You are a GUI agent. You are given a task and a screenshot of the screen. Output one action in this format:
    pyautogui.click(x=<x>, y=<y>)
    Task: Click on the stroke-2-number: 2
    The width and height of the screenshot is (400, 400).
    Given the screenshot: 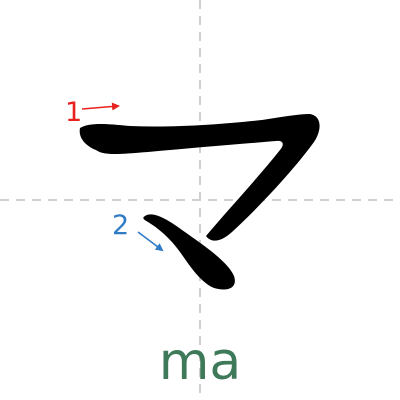 What is the action you would take?
    pyautogui.click(x=120, y=225)
    